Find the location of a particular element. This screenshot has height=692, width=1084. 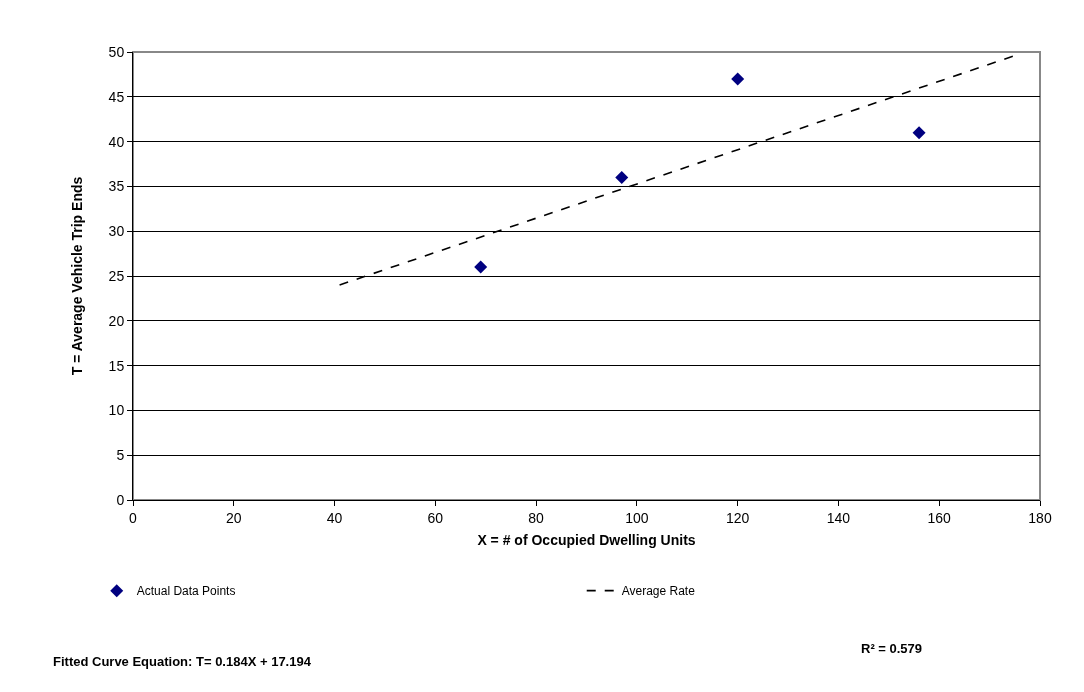

text: Fitted Curve Equation: T= 0.184X + 17.194 is located at coordinates (182, 661).